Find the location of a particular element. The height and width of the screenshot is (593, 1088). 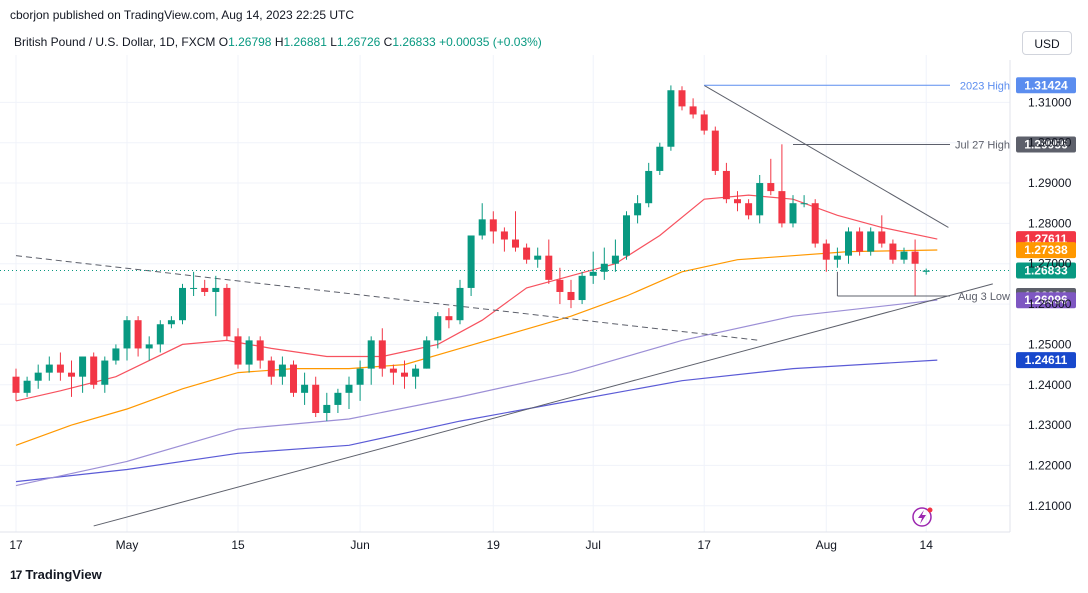

y-tick-label: 1.22000 is located at coordinates (1050, 465).